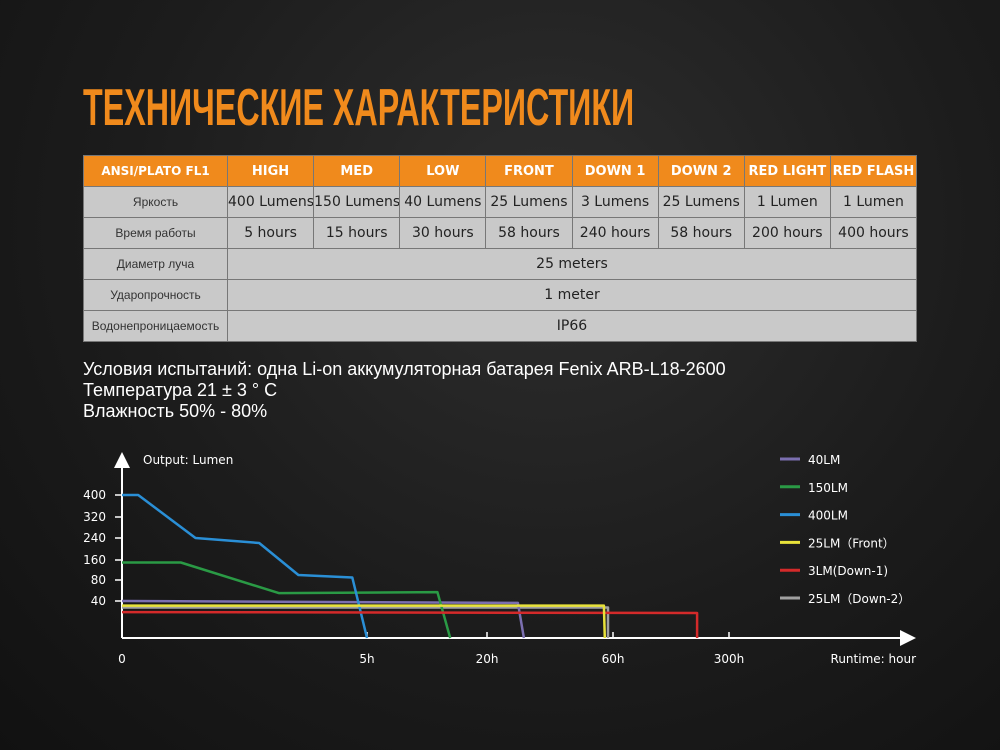 This screenshot has height=750, width=1000. I want to click on column-header: LOW, so click(443, 171).